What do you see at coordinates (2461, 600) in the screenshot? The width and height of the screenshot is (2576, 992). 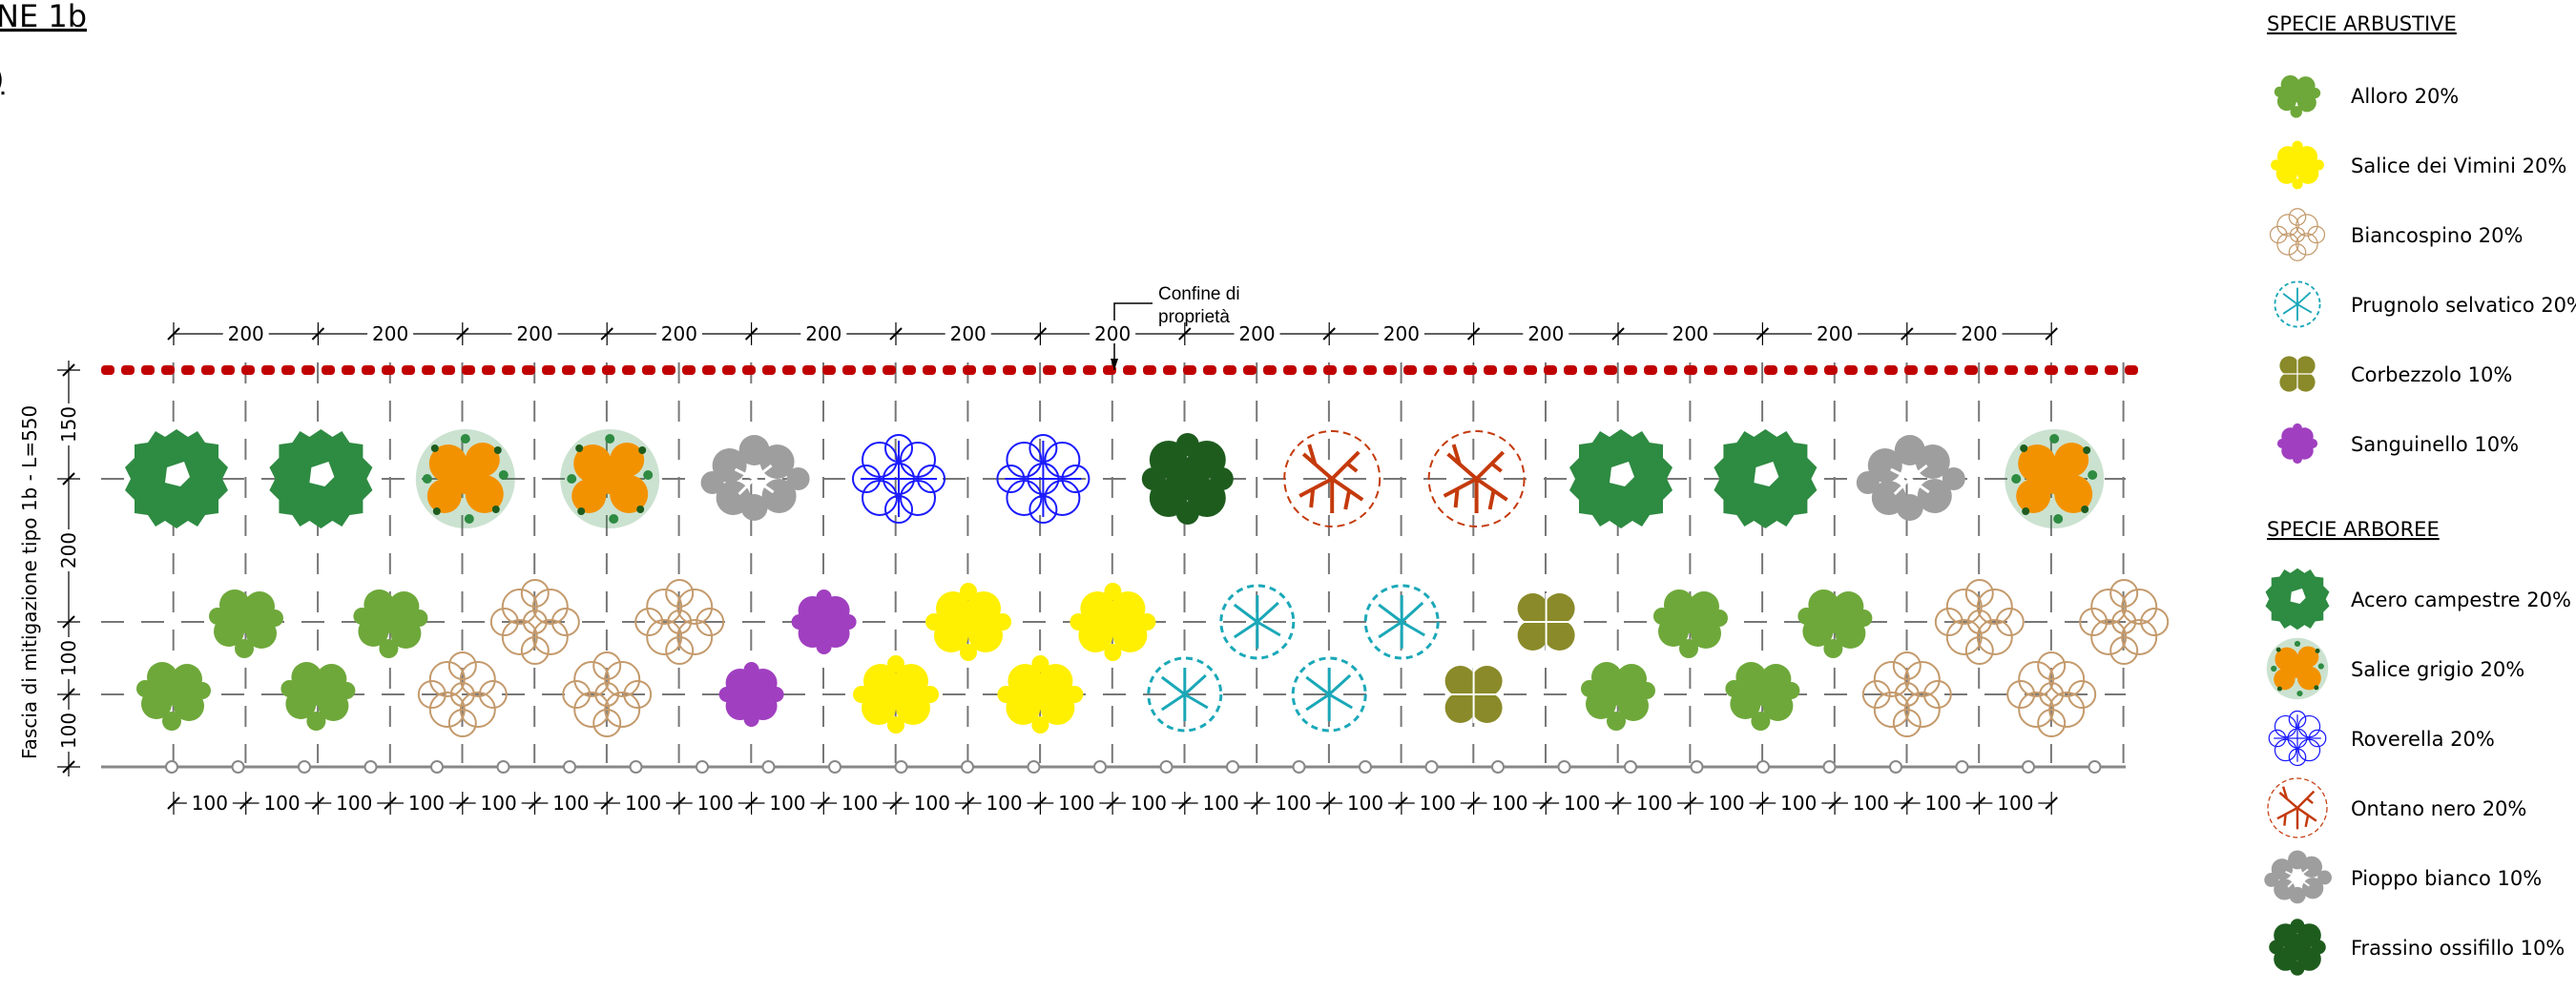 I see `legend-label: Acero campestre 20%` at bounding box center [2461, 600].